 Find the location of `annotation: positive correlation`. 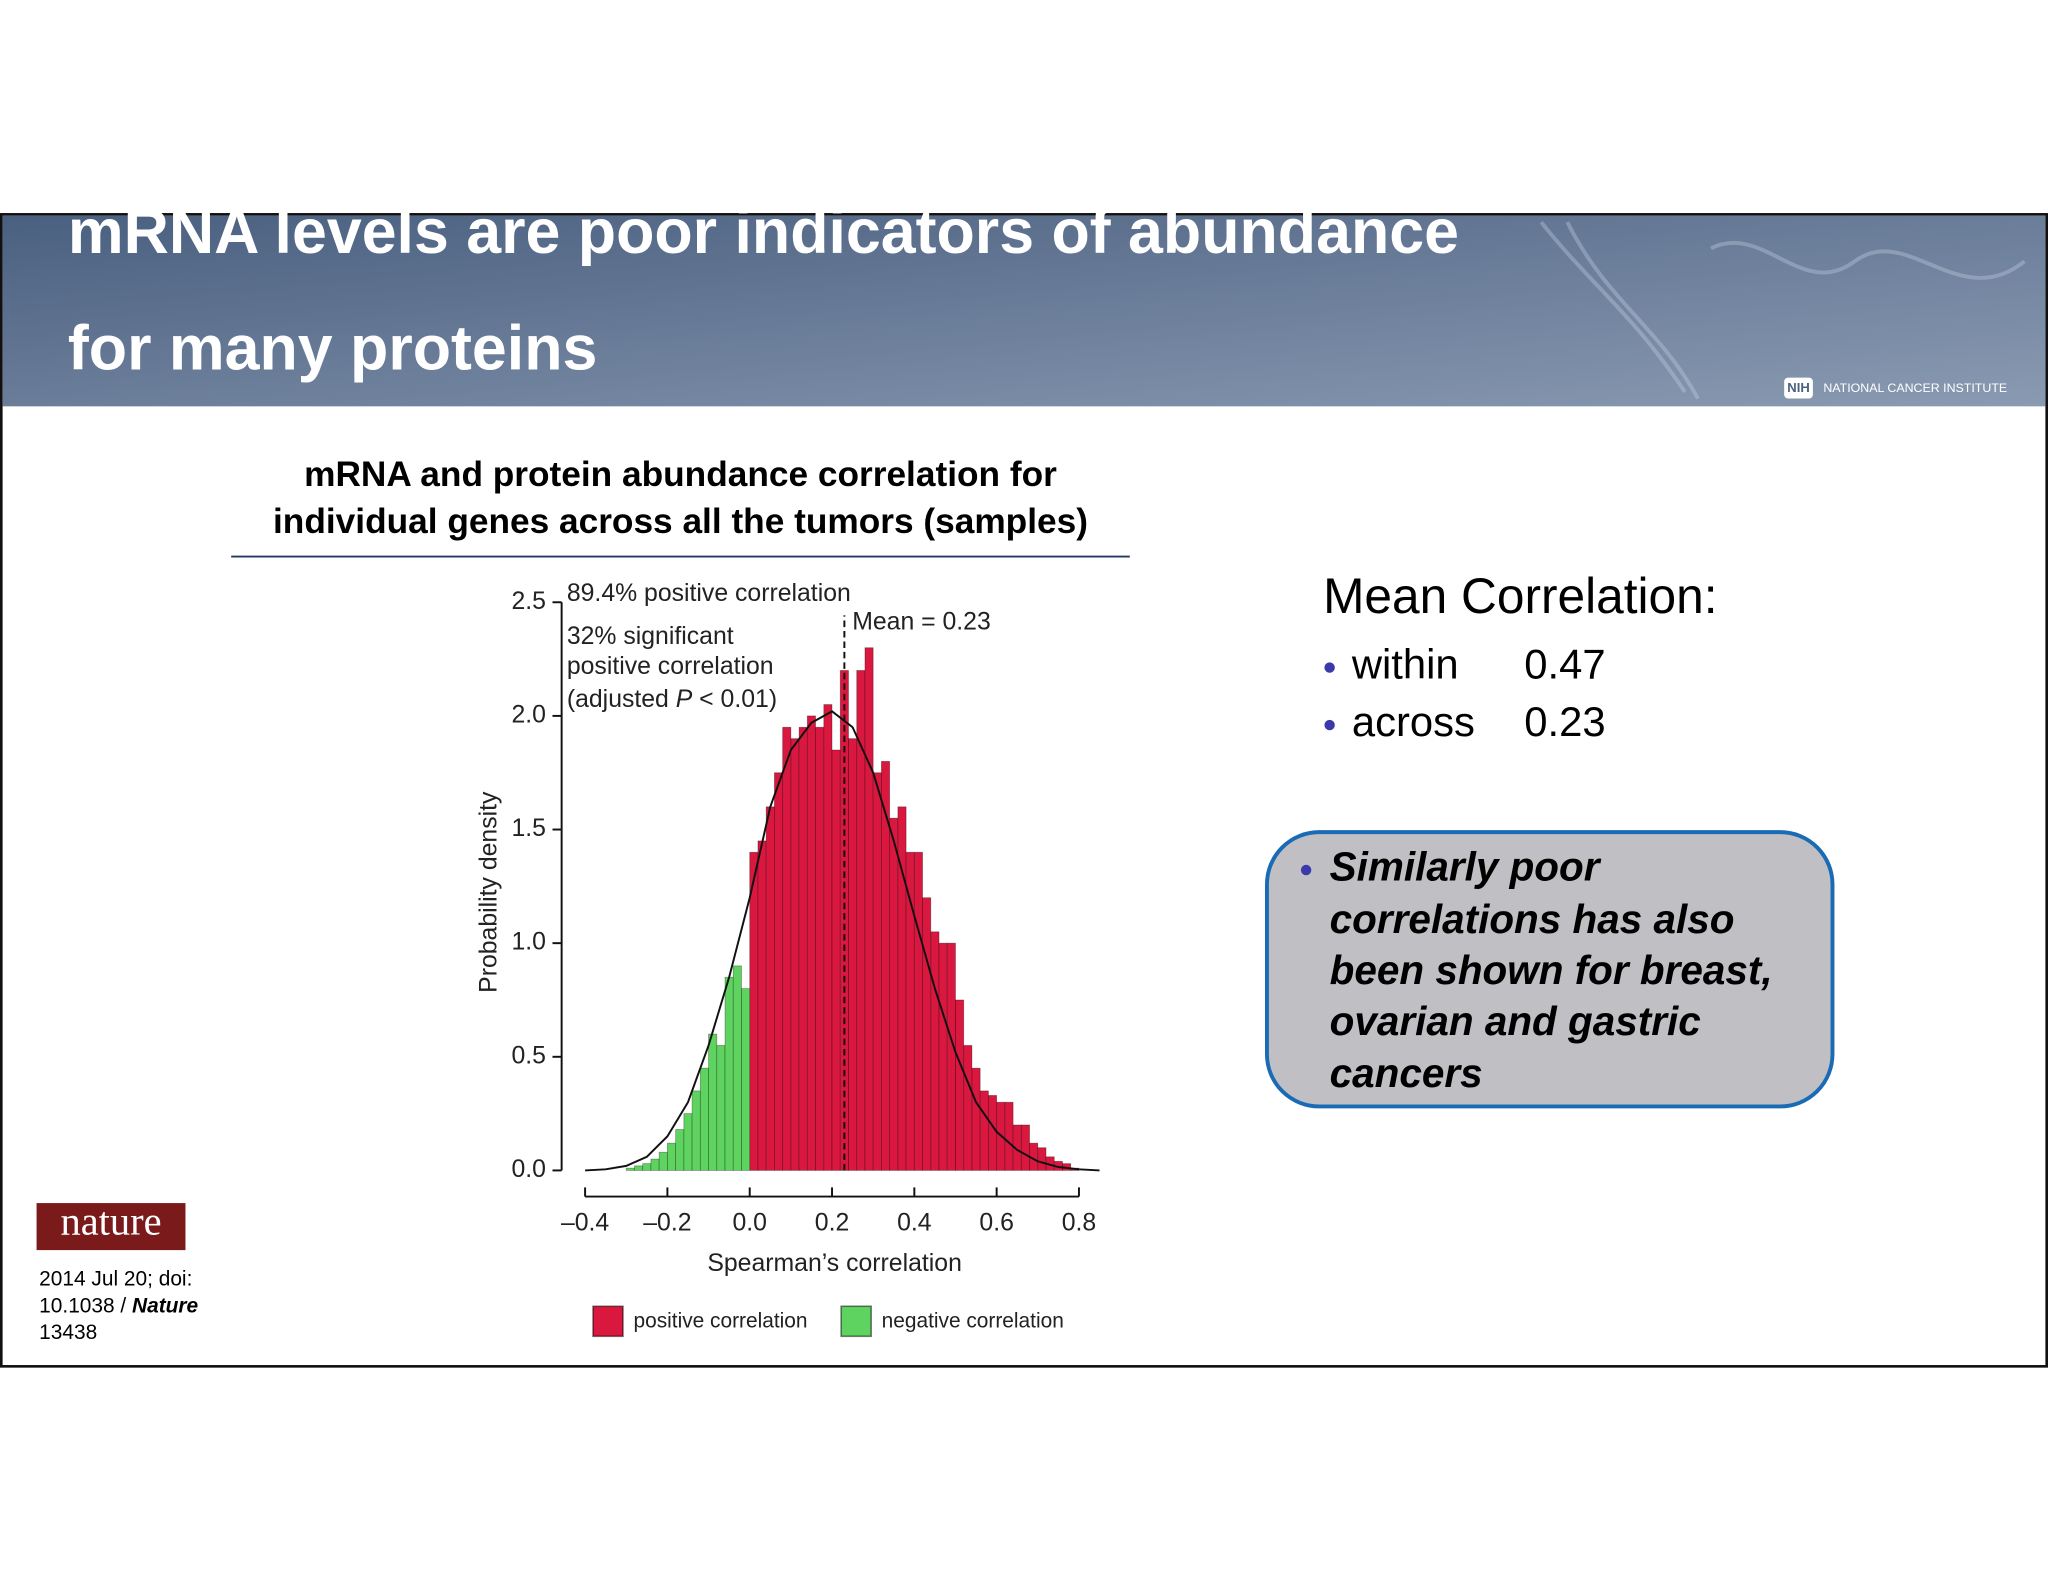

annotation: positive correlation is located at coordinates (670, 666).